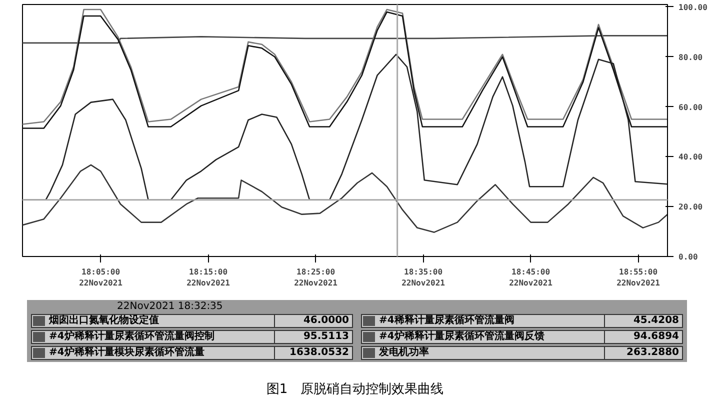 The image size is (717, 409). I want to click on text: 263.2880, so click(643, 353).